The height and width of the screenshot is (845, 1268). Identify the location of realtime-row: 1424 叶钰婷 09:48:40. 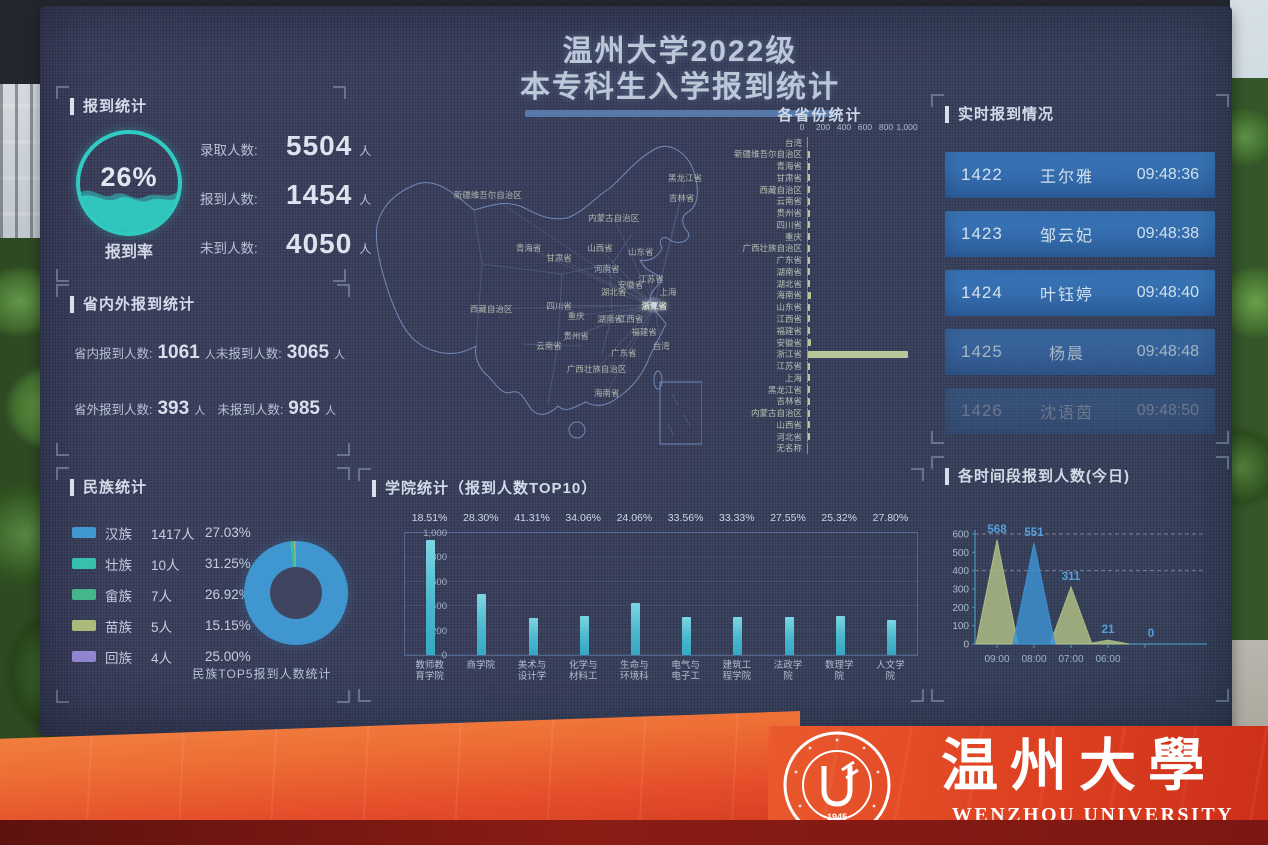
(1080, 293).